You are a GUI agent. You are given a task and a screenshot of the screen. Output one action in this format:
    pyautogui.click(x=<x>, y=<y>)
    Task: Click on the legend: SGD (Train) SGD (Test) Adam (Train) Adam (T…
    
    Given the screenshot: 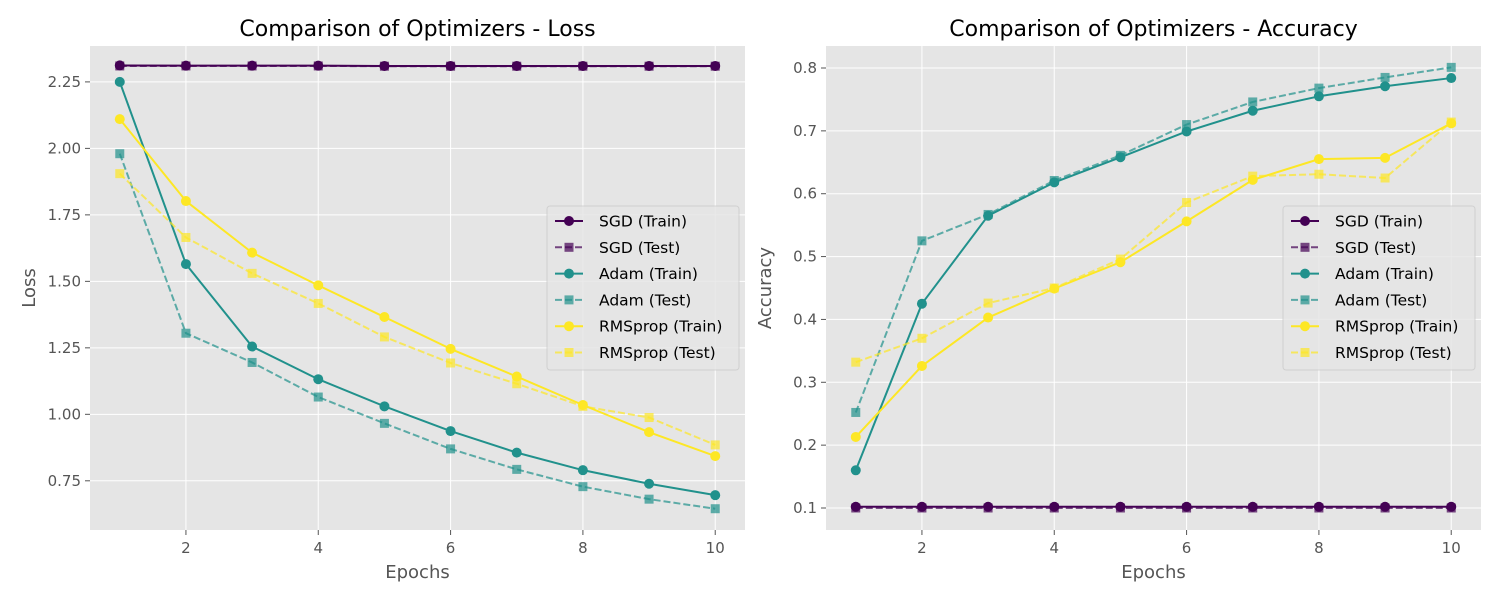 What is the action you would take?
    pyautogui.click(x=1379, y=288)
    